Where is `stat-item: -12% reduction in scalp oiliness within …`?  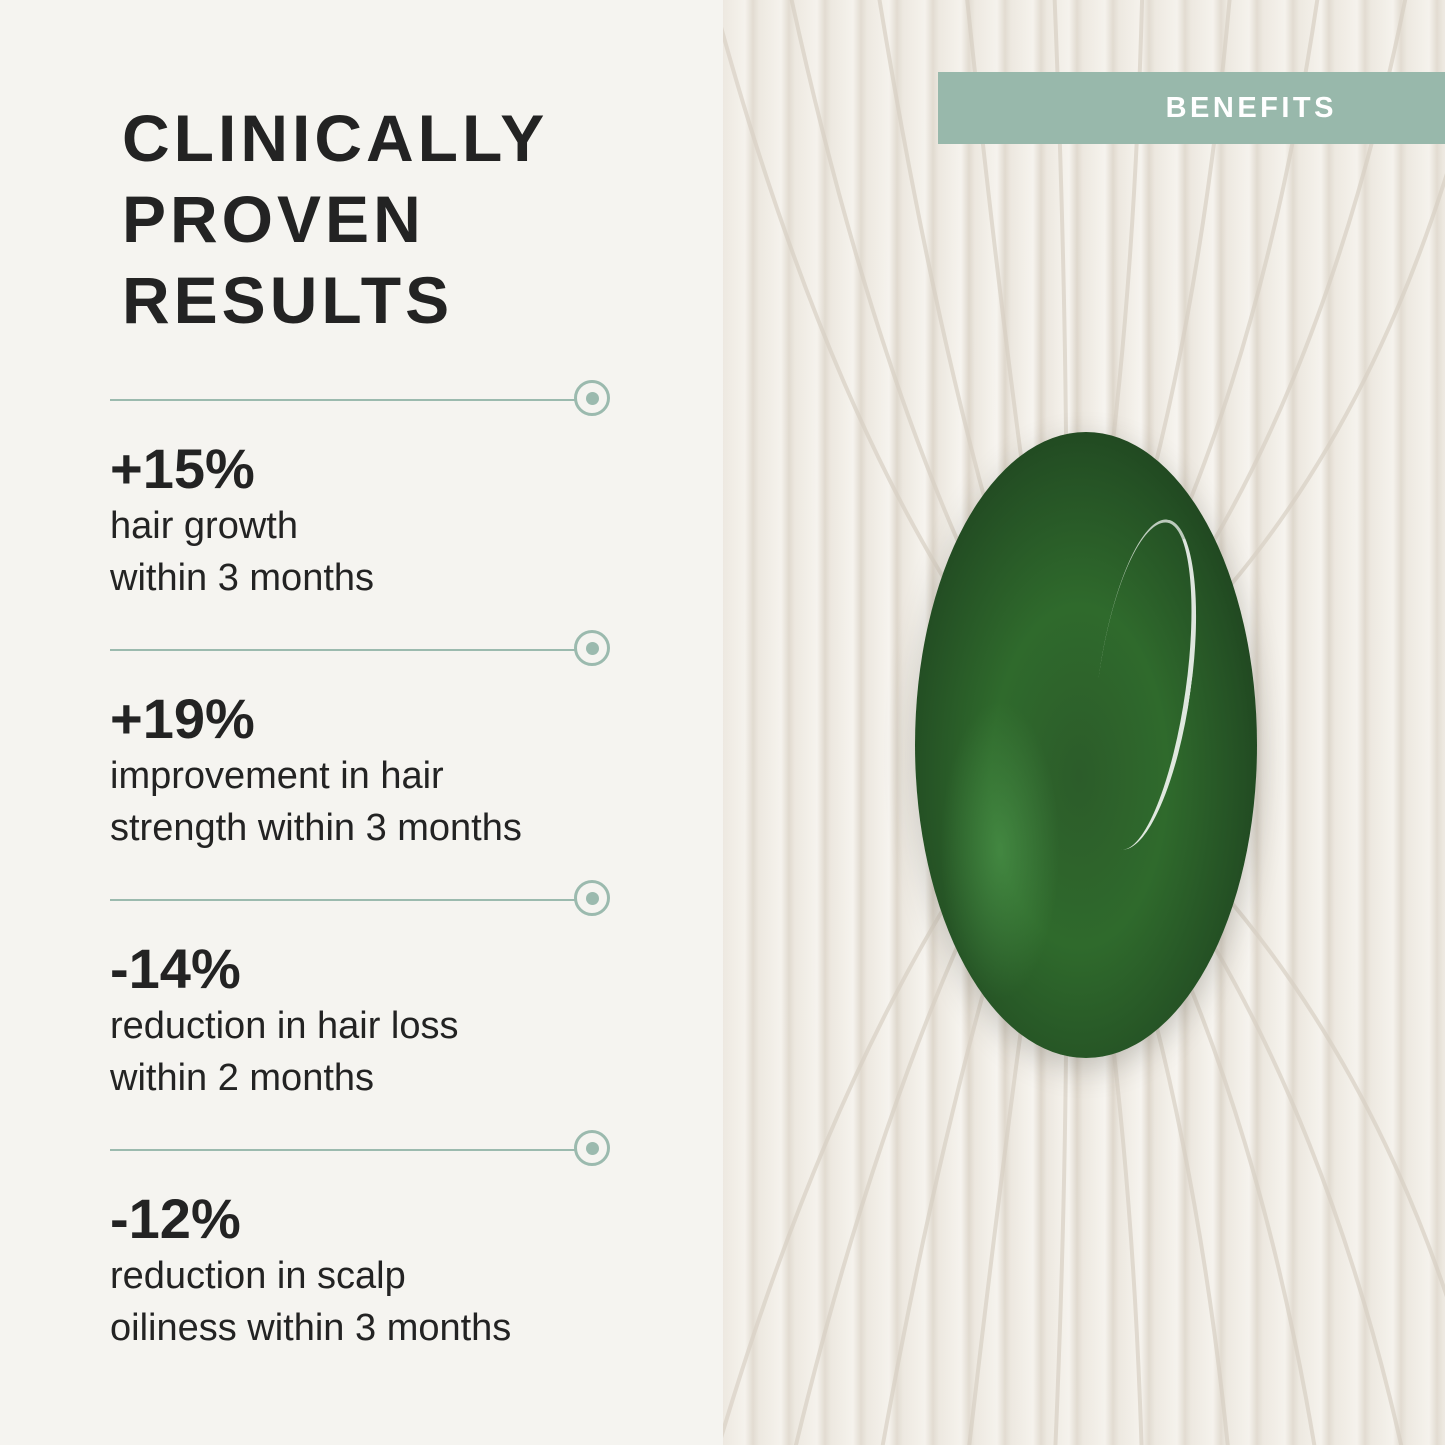 stat-item: -12% reduction in scalp oiliness within … is located at coordinates (365, 1242).